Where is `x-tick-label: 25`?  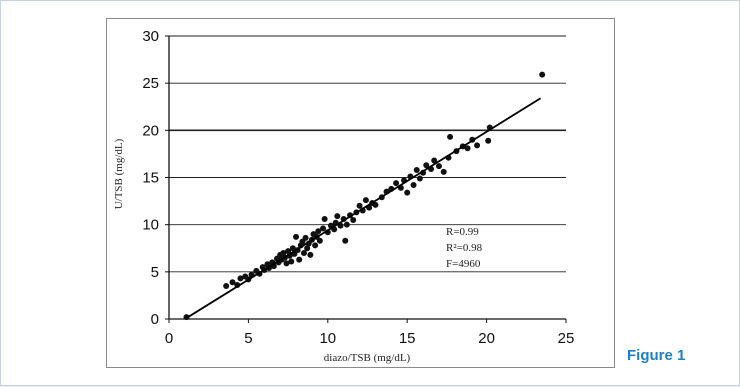
x-tick-label: 25 is located at coordinates (566, 338).